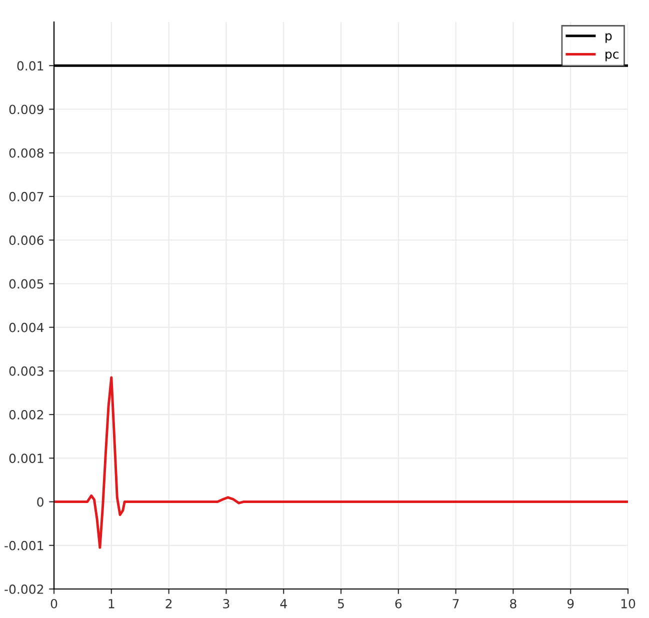 Image resolution: width=649 pixels, height=618 pixels. Describe the element at coordinates (111, 603) in the screenshot. I see `x-tick-label: 1` at that location.